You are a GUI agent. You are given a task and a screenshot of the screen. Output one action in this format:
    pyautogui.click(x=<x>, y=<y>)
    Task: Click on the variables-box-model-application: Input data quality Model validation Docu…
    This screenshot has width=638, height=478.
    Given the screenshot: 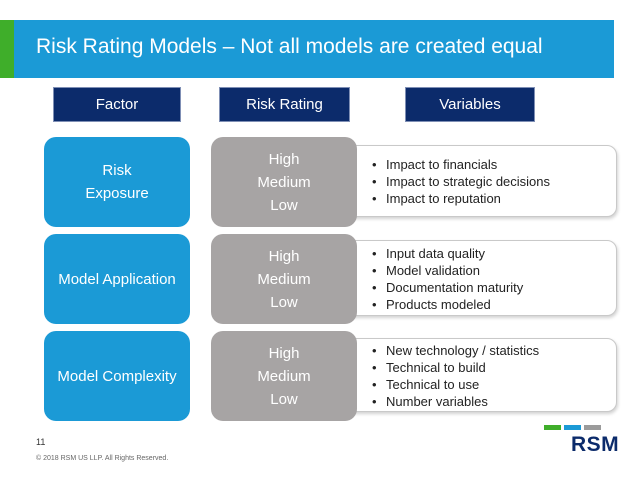 What is the action you would take?
    pyautogui.click(x=480, y=278)
    